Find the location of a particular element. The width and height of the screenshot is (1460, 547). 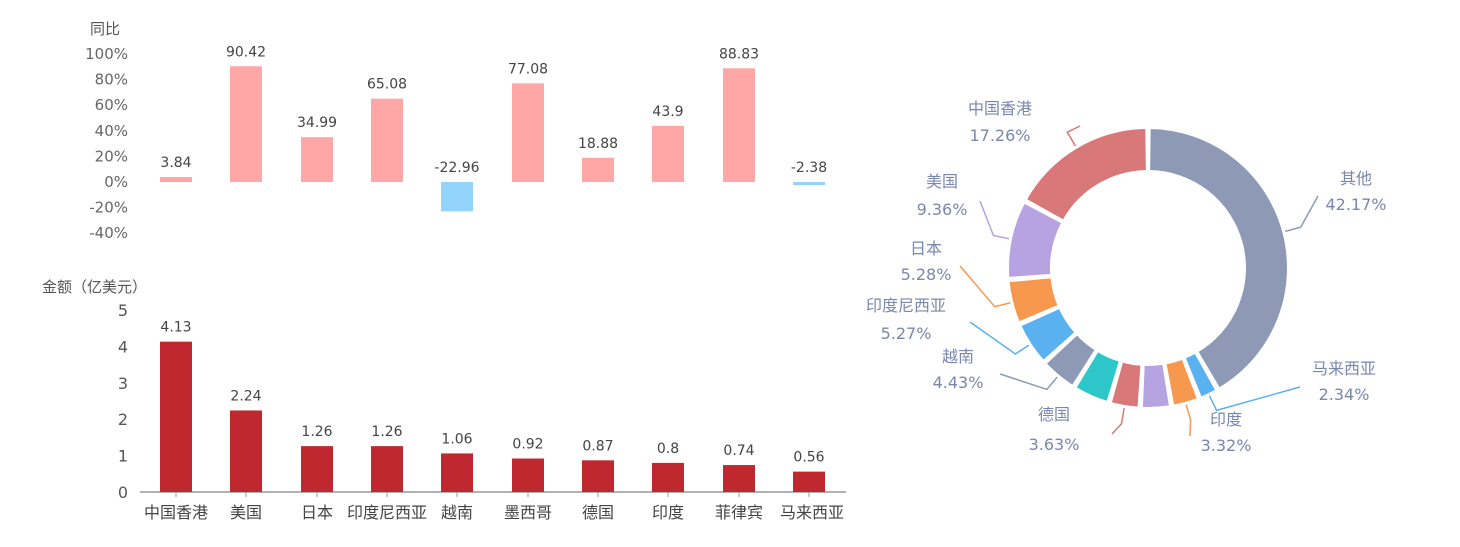

amount-data-label: 0.92 is located at coordinates (527, 445).